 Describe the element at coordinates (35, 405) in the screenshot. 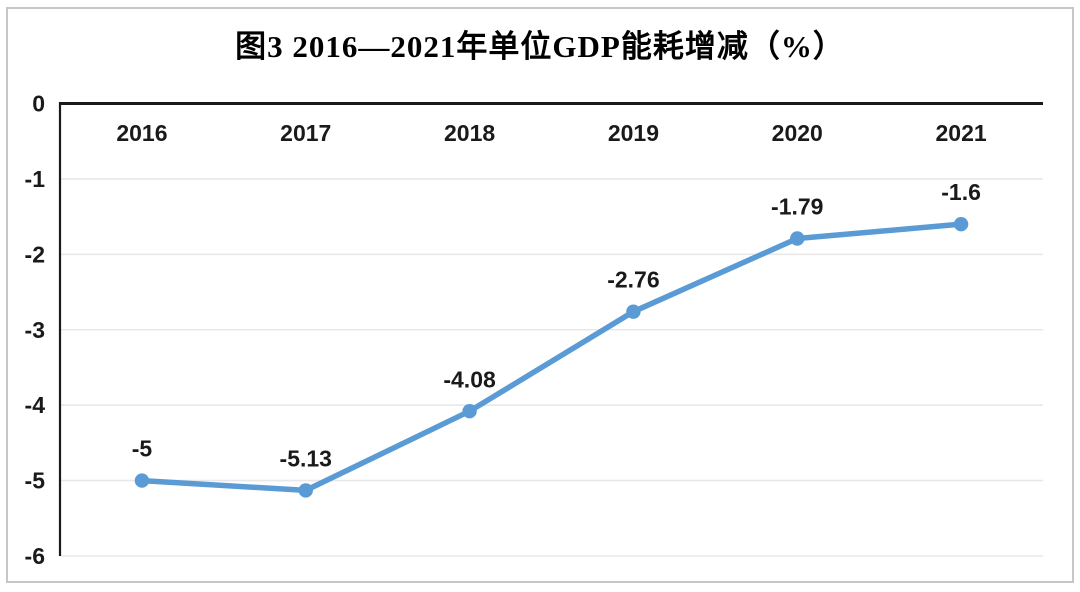

I see `y-tick-label: -4` at that location.